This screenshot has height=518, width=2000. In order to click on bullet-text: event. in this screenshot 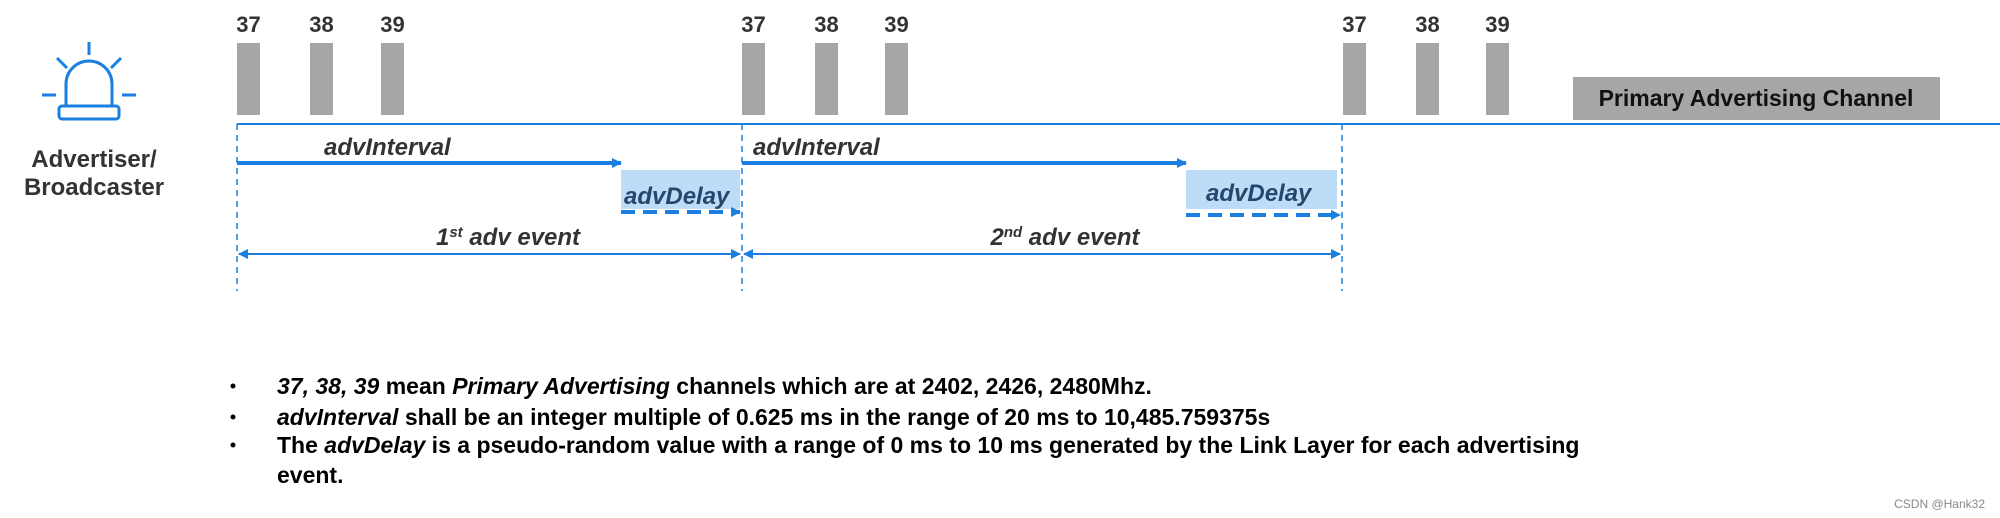, I will do `click(310, 475)`.